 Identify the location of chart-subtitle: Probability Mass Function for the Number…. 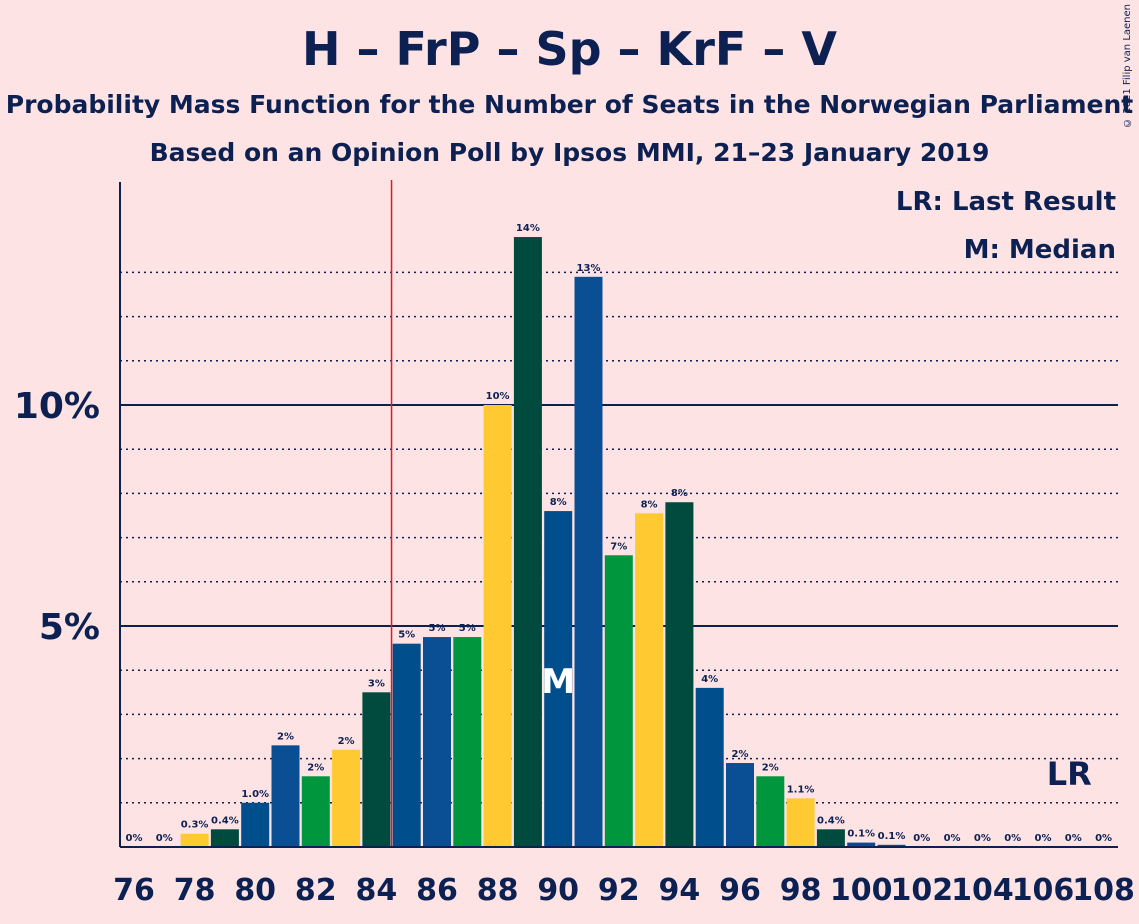
(569, 104).